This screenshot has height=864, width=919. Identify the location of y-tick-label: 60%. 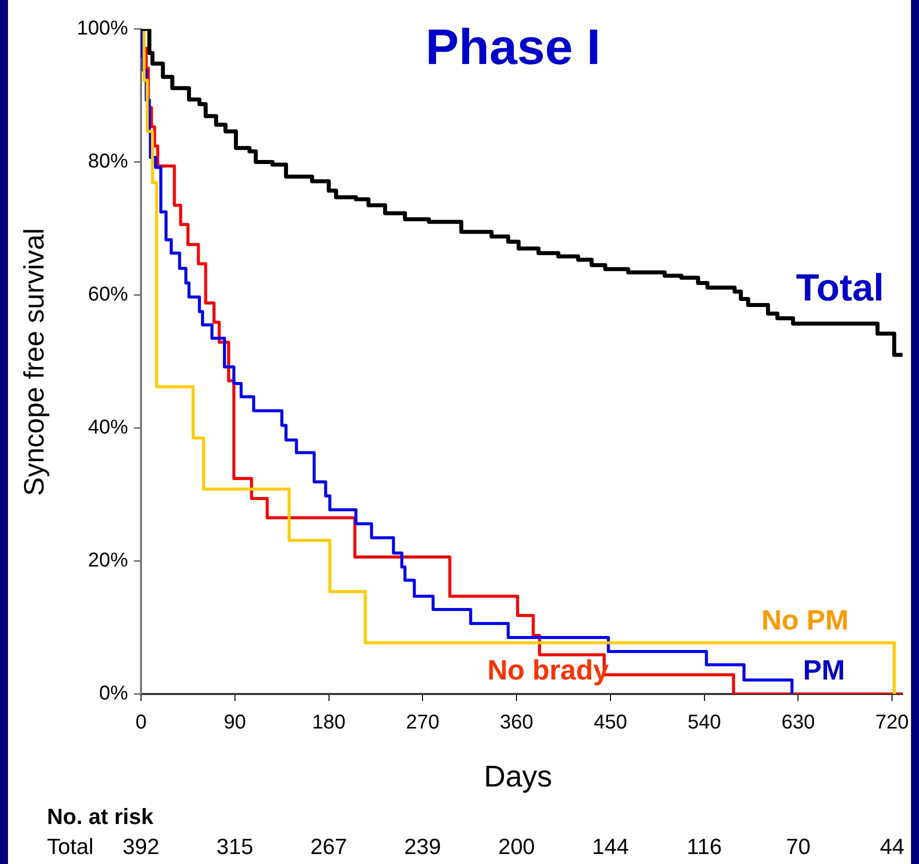
(108, 295).